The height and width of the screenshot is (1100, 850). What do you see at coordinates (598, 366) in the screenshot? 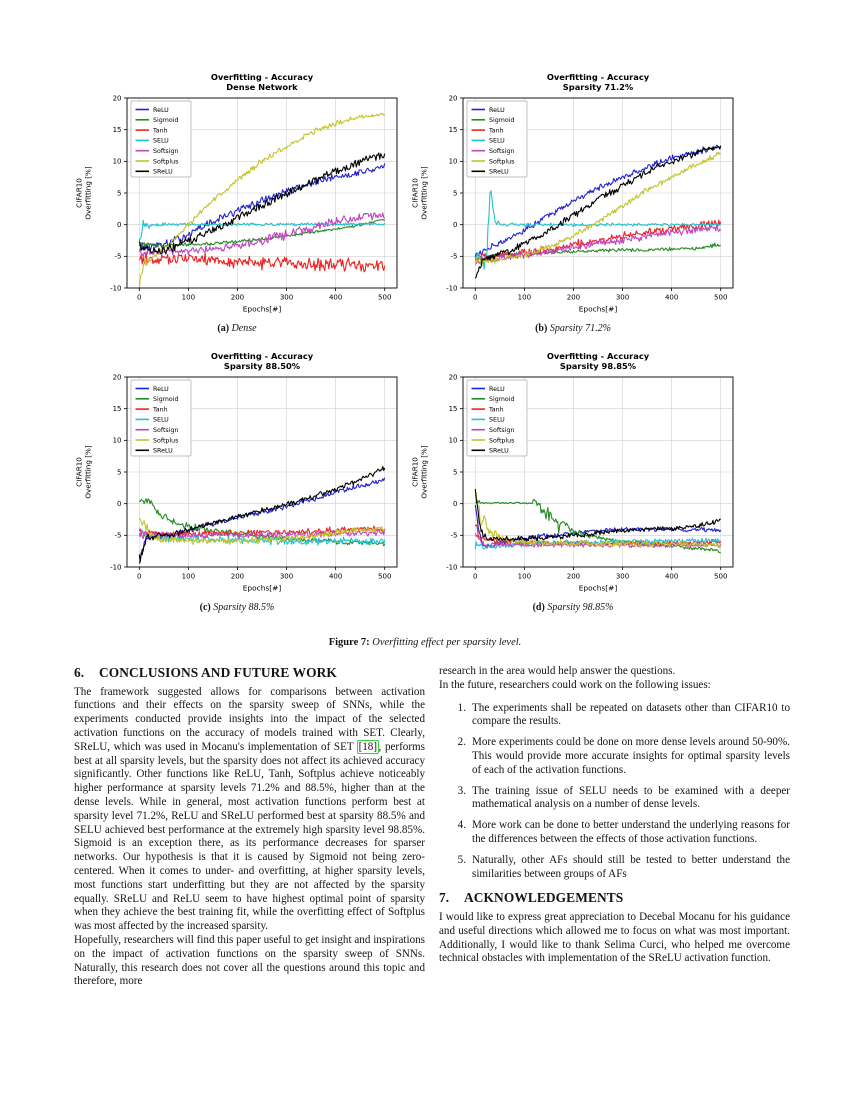
I see `svg-text: Sparsity 98.85%` at bounding box center [598, 366].